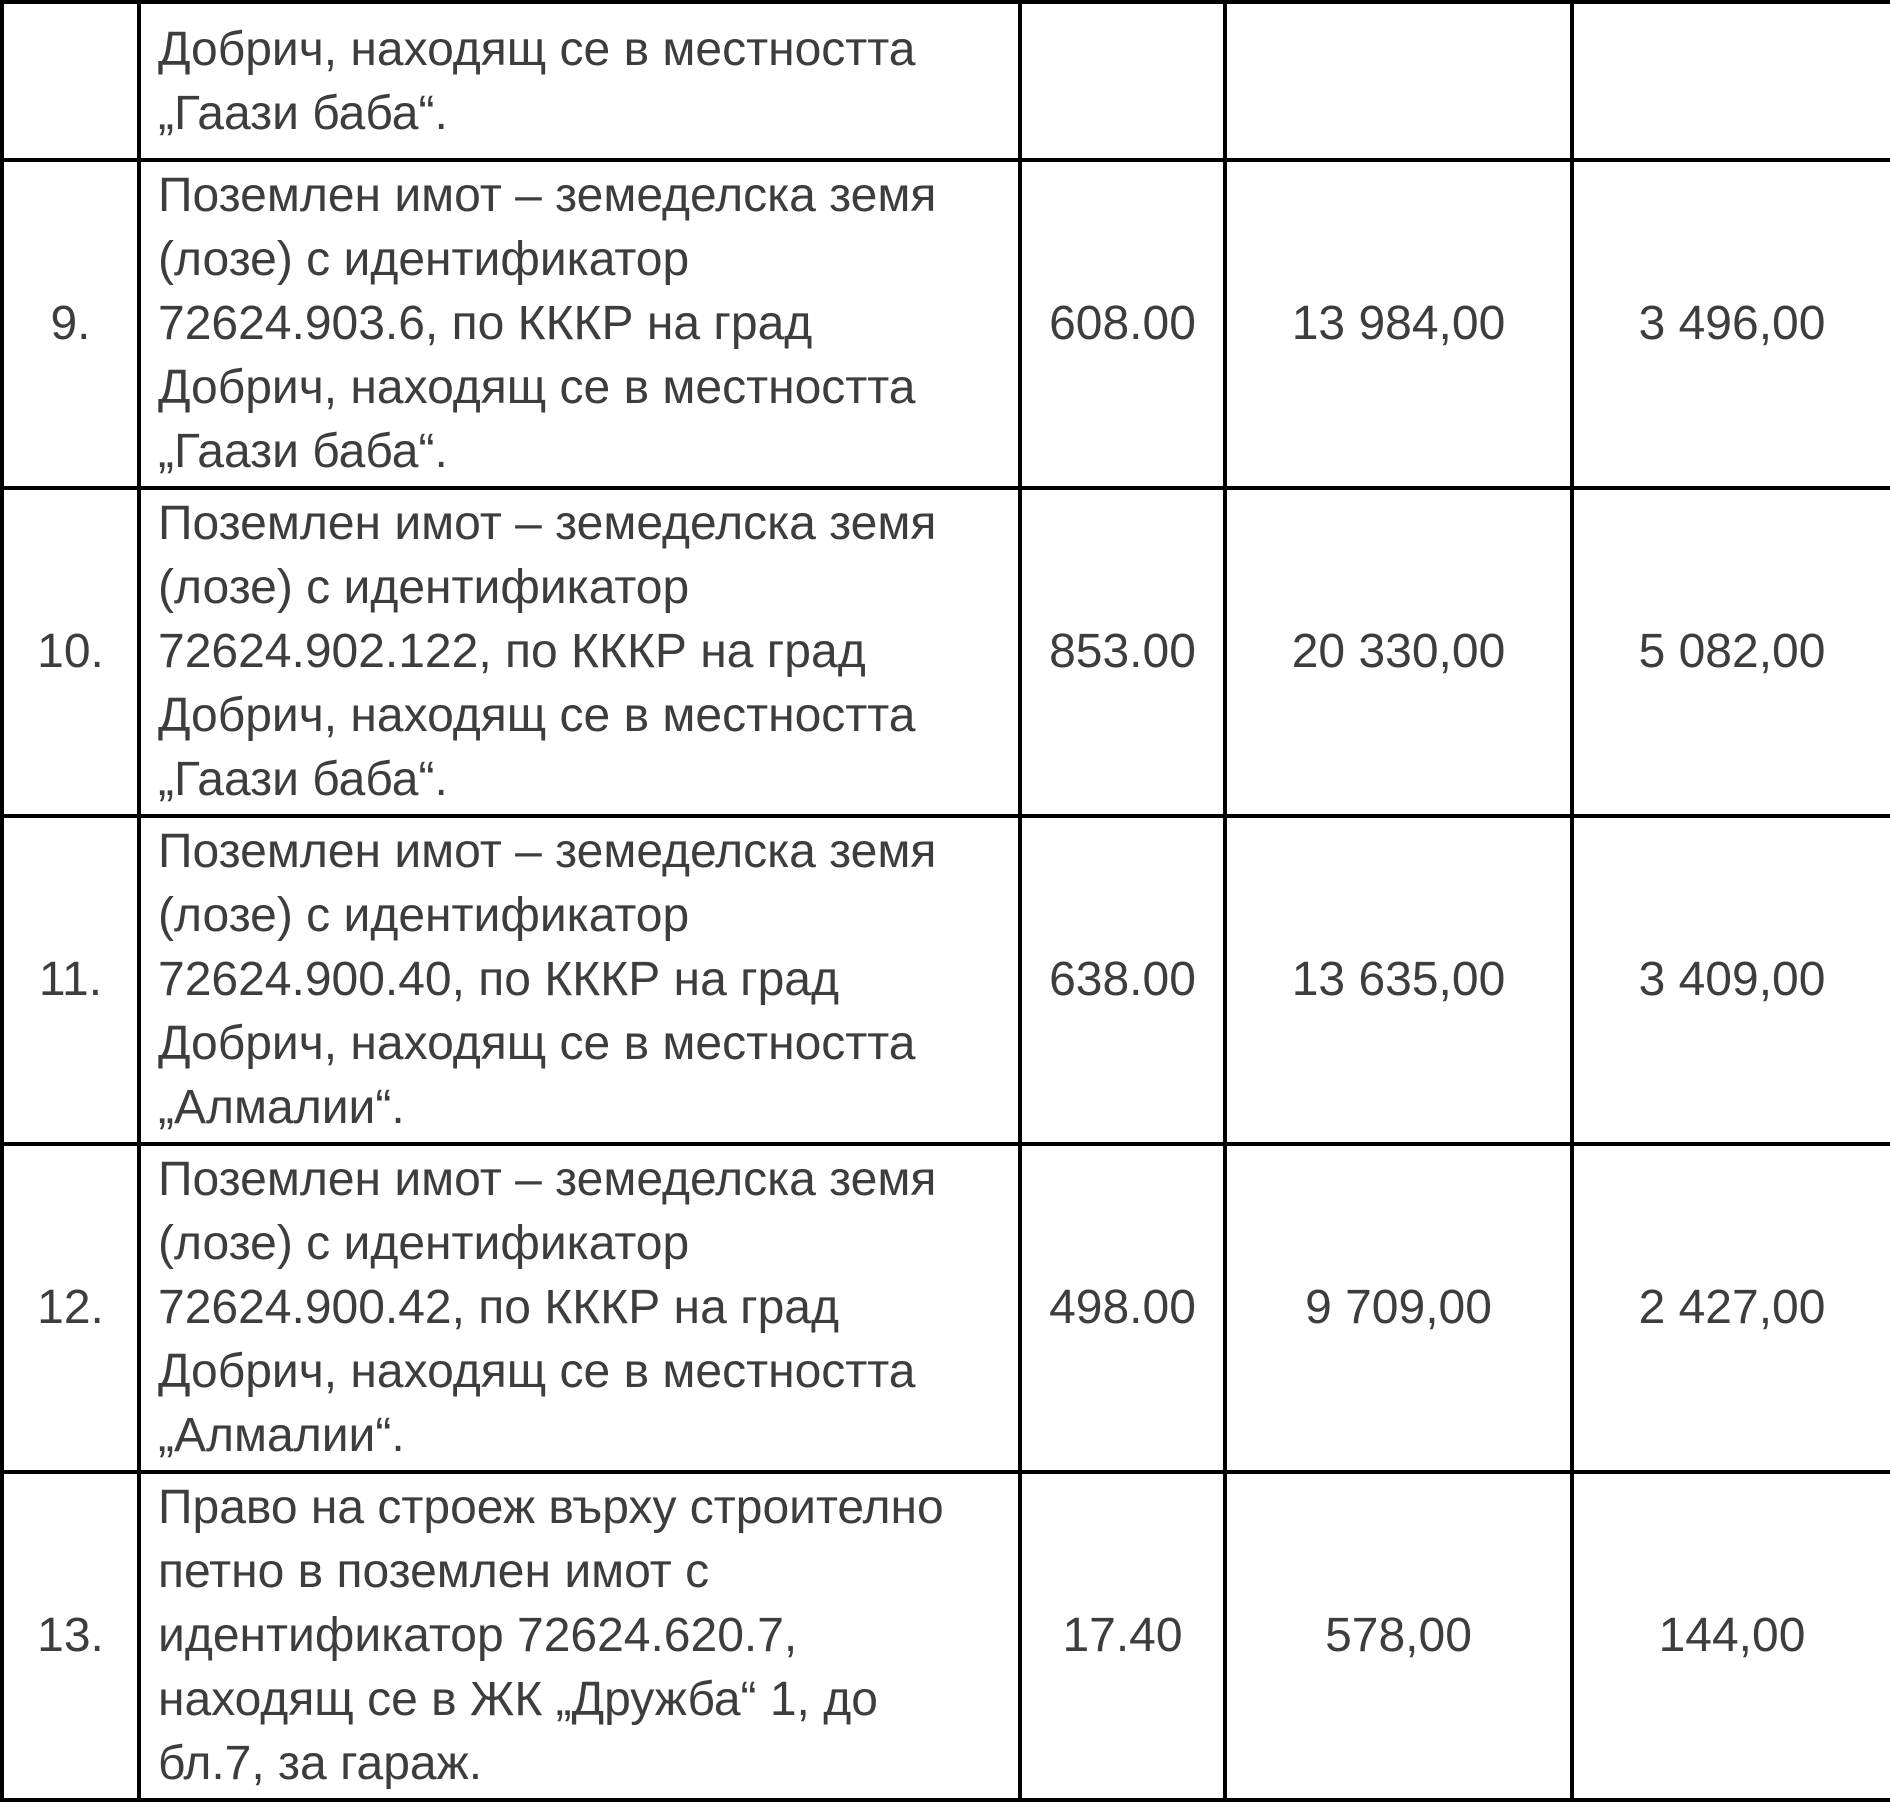  I want to click on numeric-cell-3: 3 409,00, so click(1730, 980).